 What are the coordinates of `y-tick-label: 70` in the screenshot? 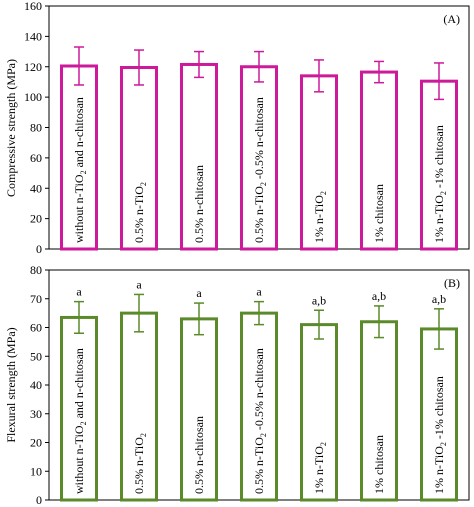 It's located at (36, 299).